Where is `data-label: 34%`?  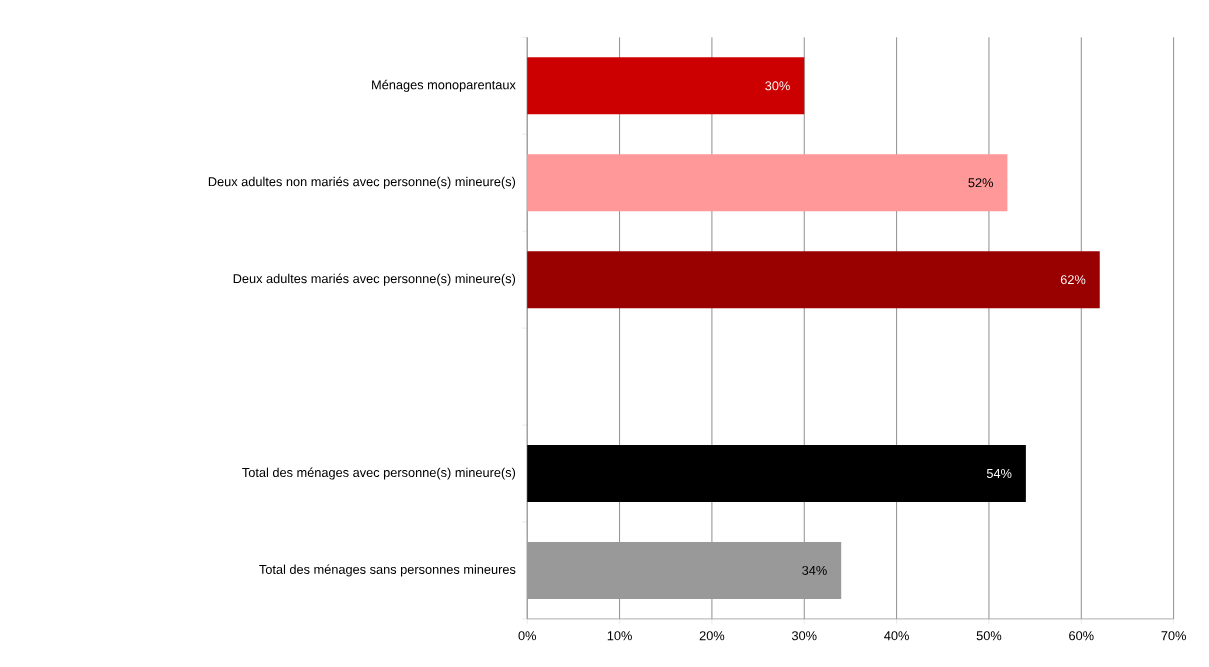
data-label: 34% is located at coordinates (814, 570).